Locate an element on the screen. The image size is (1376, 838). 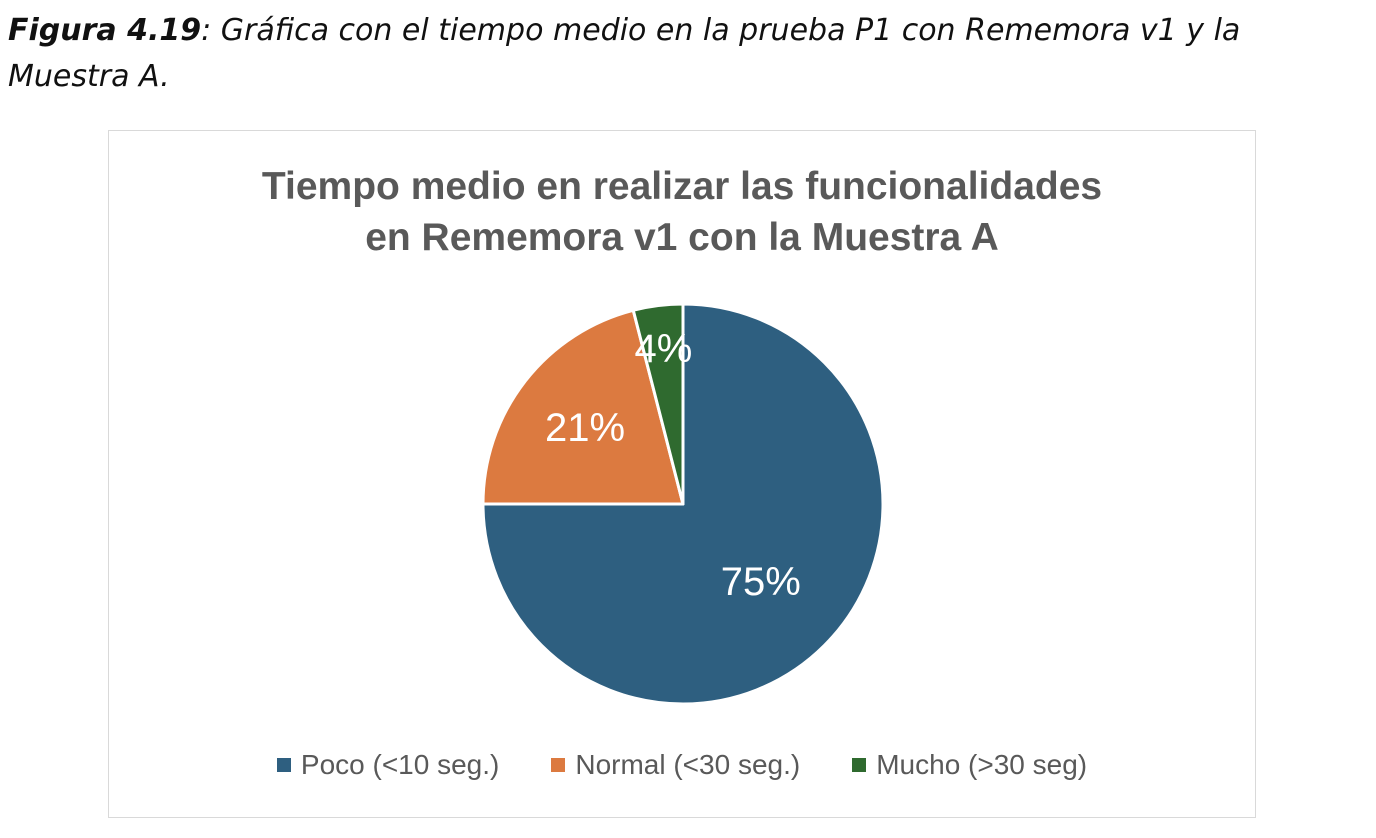
data-label-poco: 75% is located at coordinates (761, 582).